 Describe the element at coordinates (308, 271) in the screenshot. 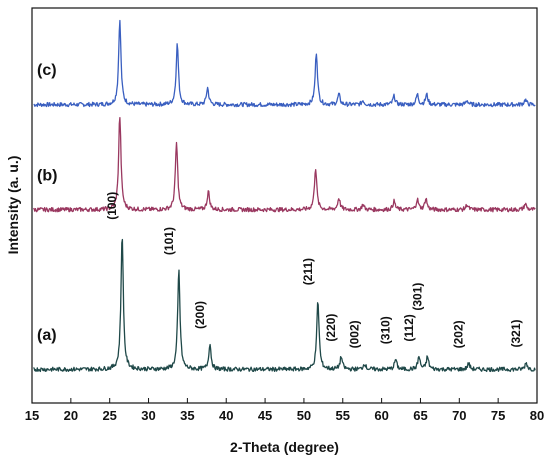

I see `peak-label: (211)` at that location.